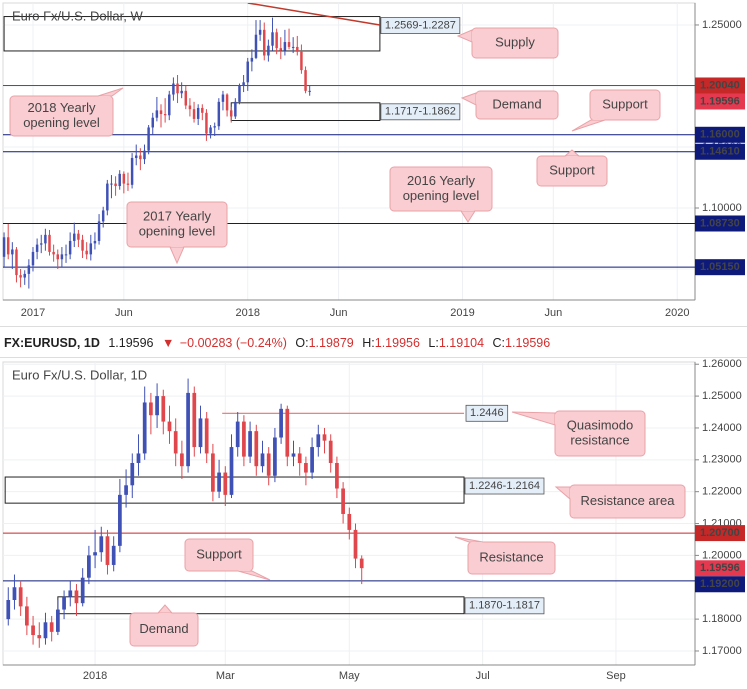 Image resolution: width=747 pixels, height=689 pixels. What do you see at coordinates (499, 343) in the screenshot?
I see `ohlc-label: C:` at bounding box center [499, 343].